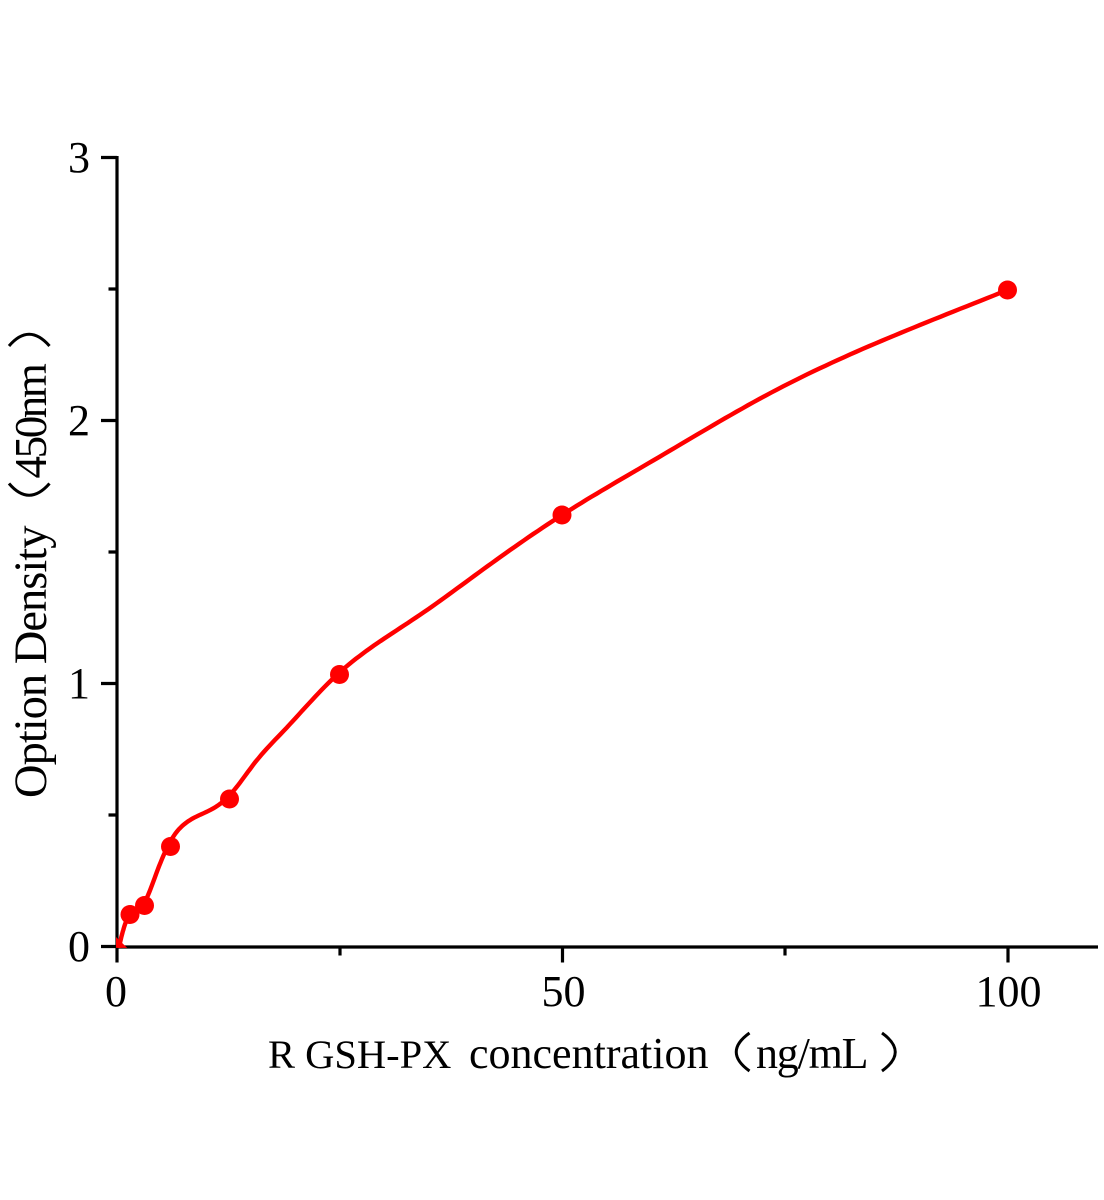 The width and height of the screenshot is (1104, 1200). What do you see at coordinates (31, 420) in the screenshot?
I see `svg-text: 450nm` at bounding box center [31, 420].